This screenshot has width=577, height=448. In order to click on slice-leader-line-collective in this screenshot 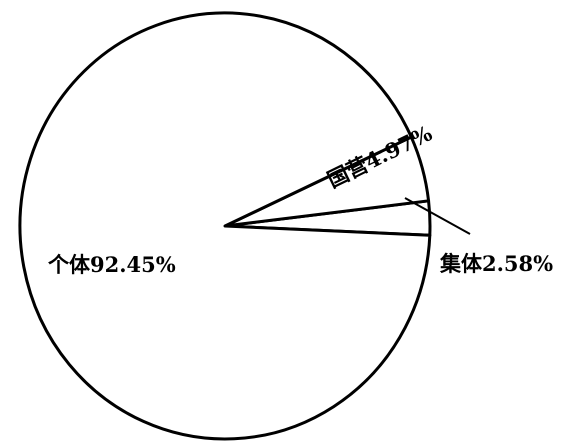, I will do `click(437, 216)`.